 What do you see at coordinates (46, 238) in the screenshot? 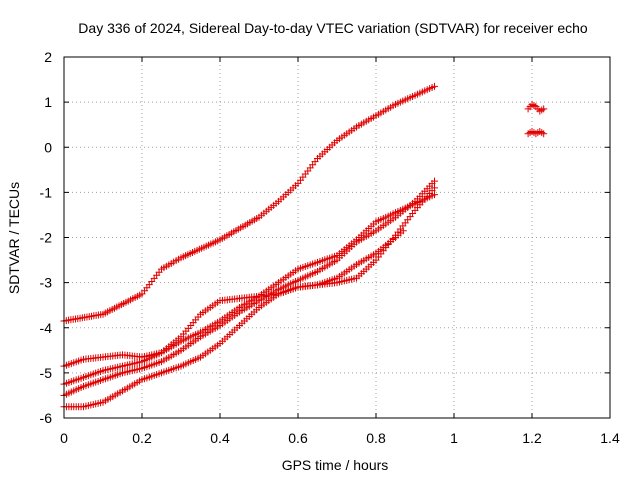
I see `y-tick-label: -2` at bounding box center [46, 238].